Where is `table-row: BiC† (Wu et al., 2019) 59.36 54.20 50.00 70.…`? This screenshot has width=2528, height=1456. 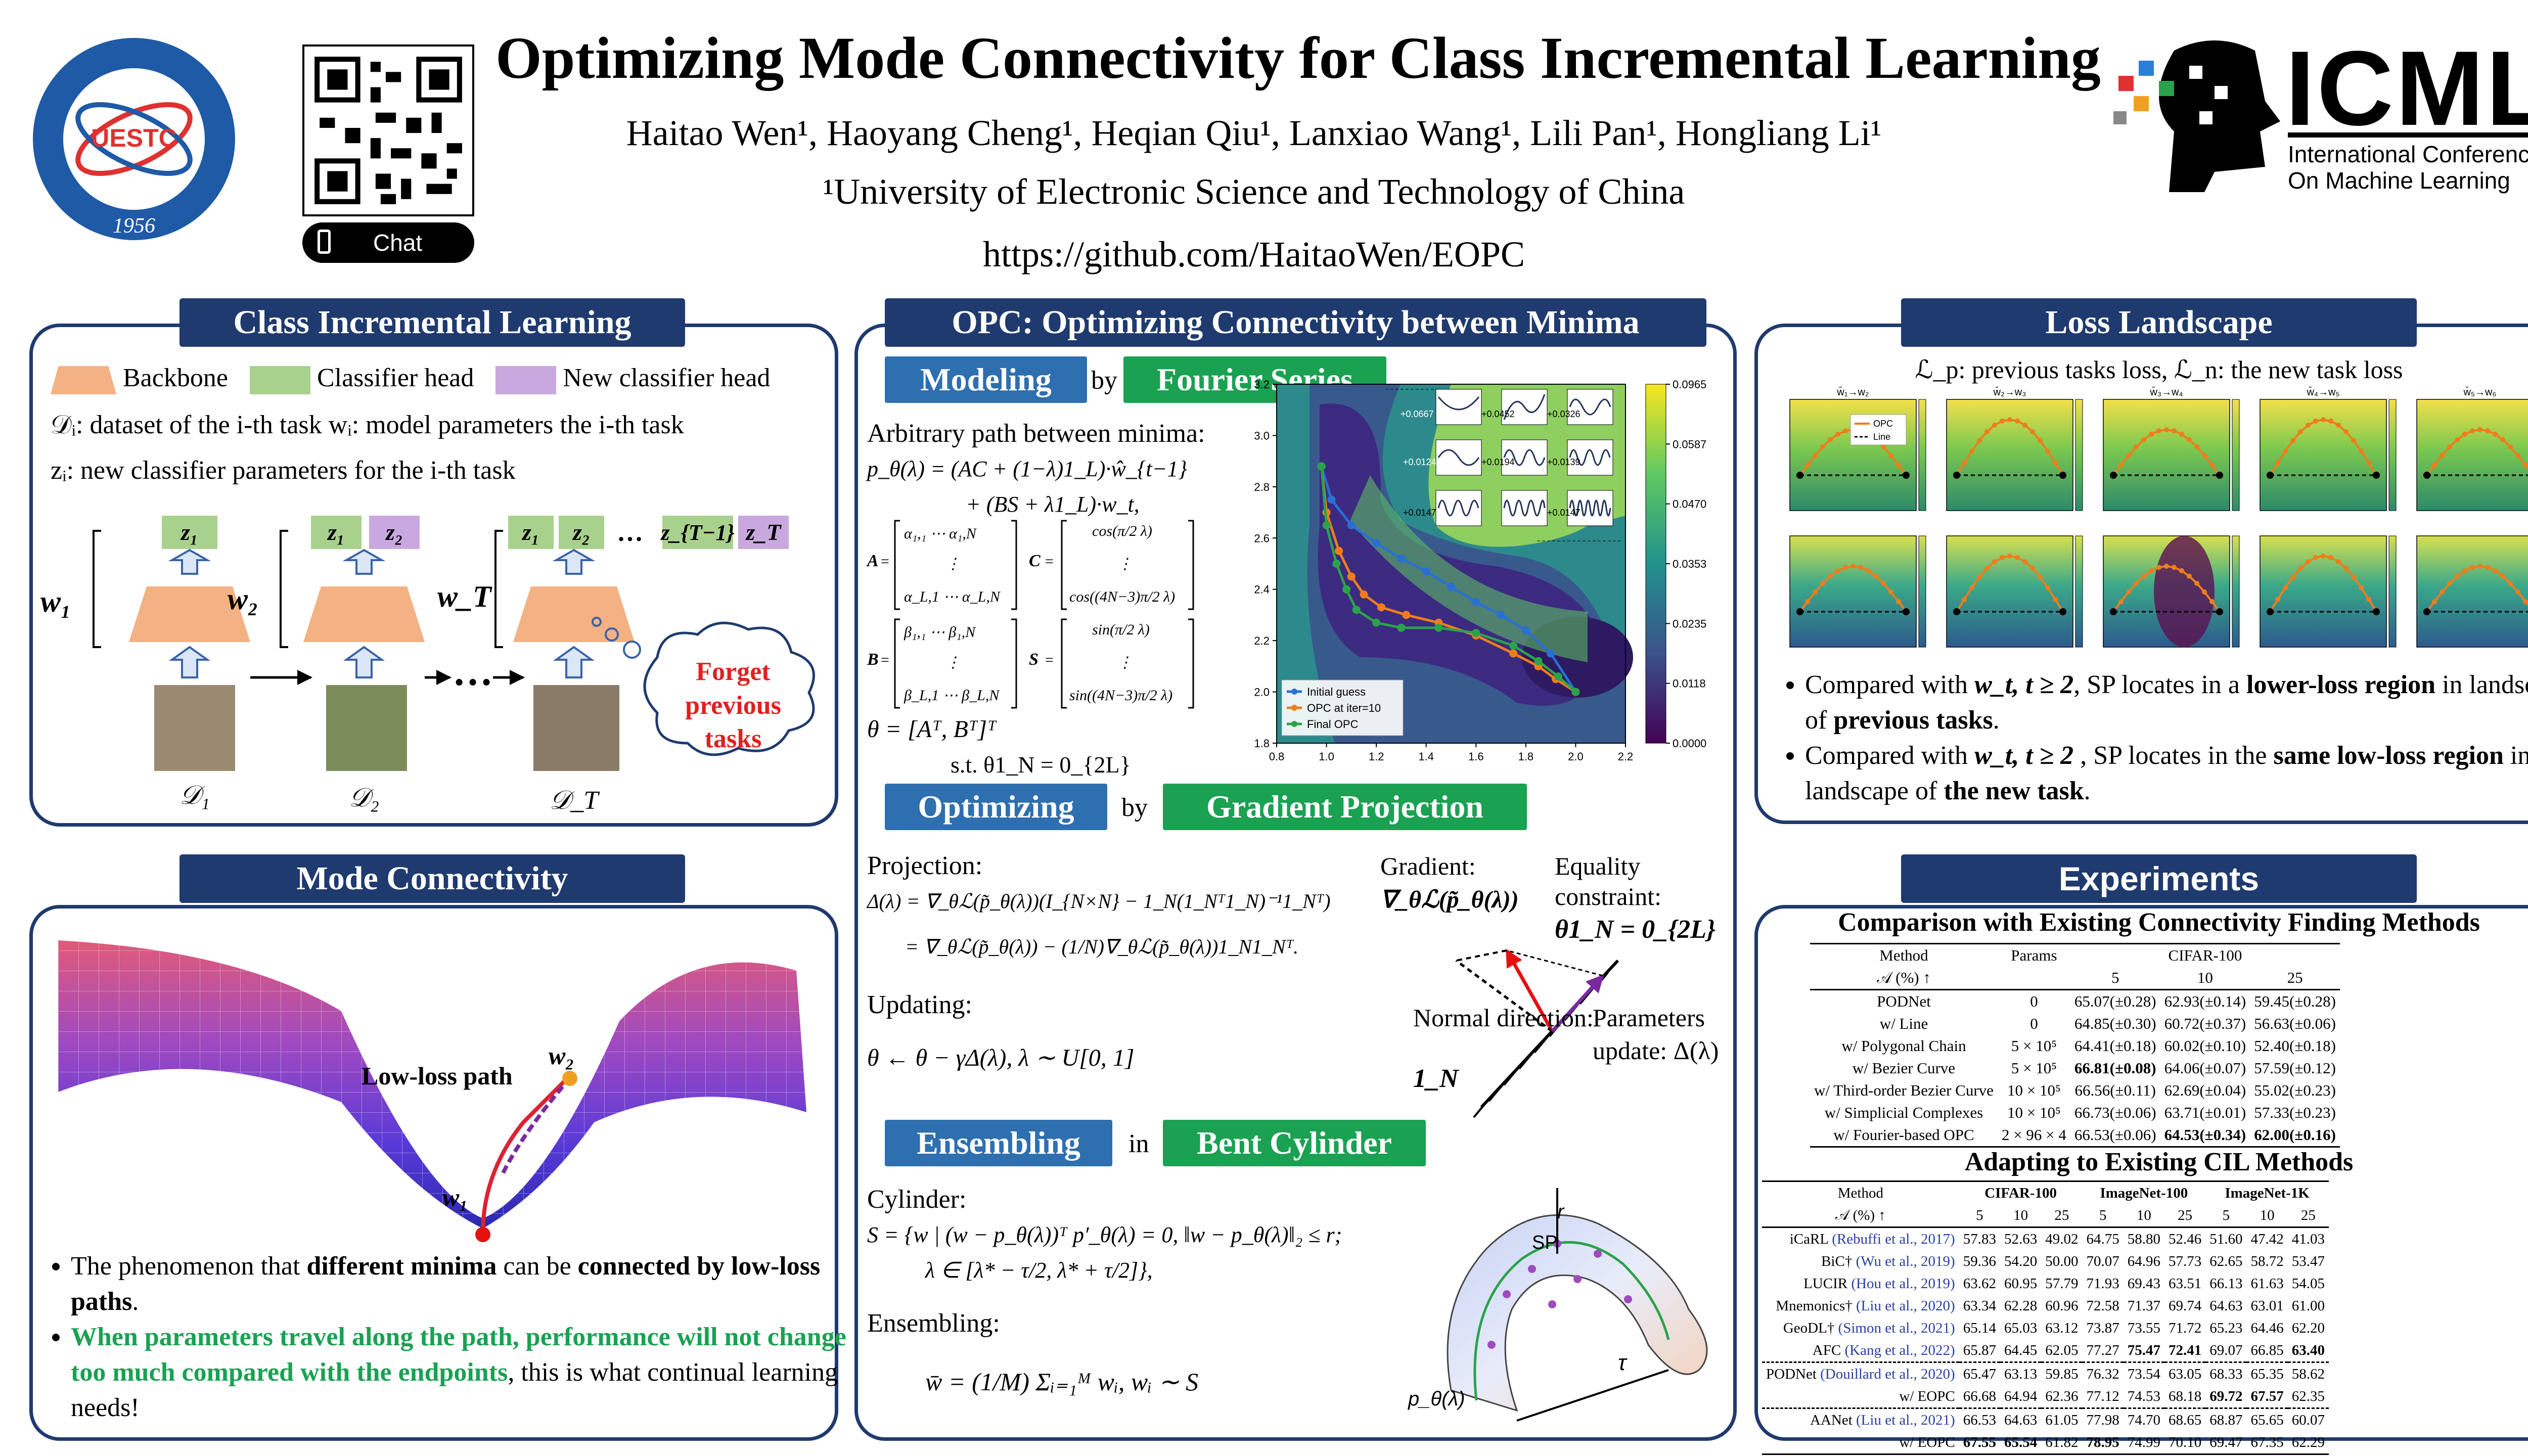 table-row: BiC† (Wu et al., 2019) 59.36 54.20 50.00 70.… is located at coordinates (2073, 1261).